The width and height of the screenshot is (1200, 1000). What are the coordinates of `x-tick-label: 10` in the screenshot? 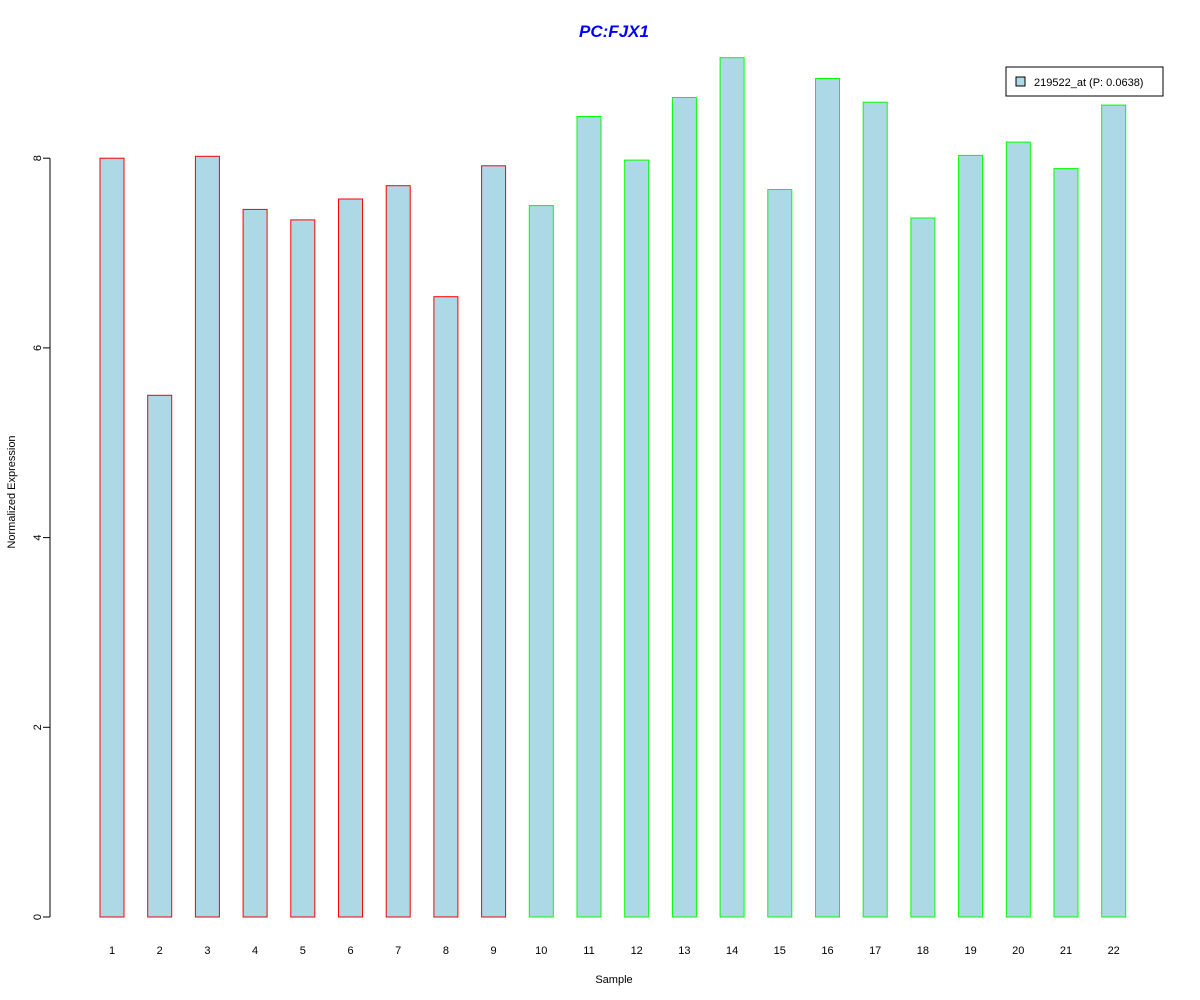 It's located at (541, 951).